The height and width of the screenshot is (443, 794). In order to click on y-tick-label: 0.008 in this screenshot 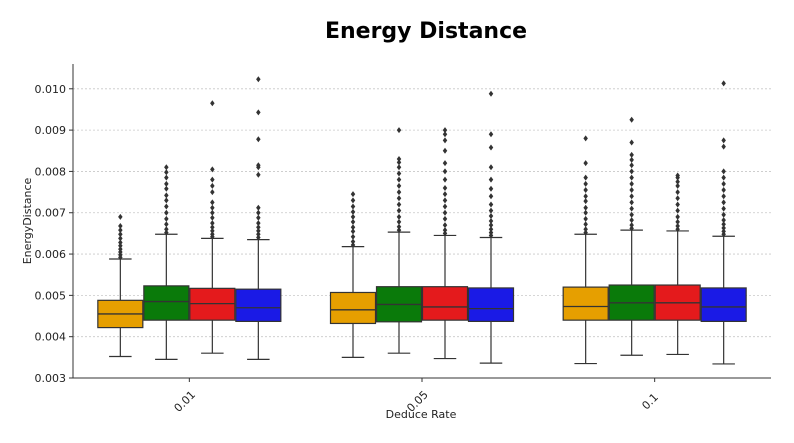, I will do `click(51, 171)`.